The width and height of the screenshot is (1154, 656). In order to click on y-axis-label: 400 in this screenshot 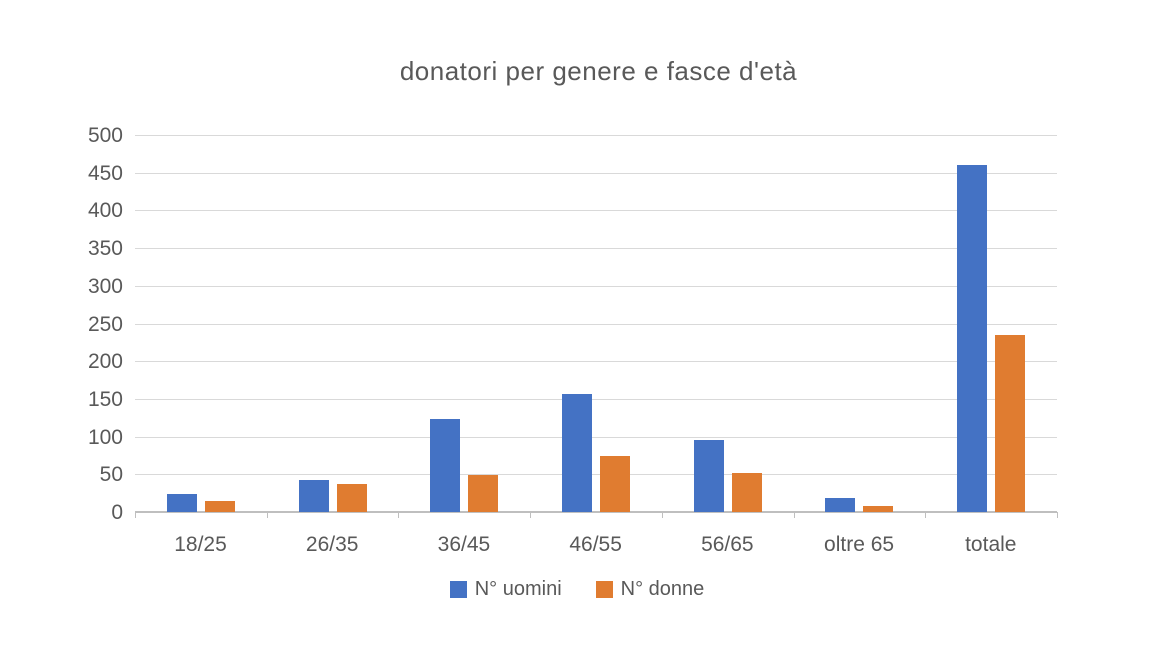, I will do `click(105, 211)`.